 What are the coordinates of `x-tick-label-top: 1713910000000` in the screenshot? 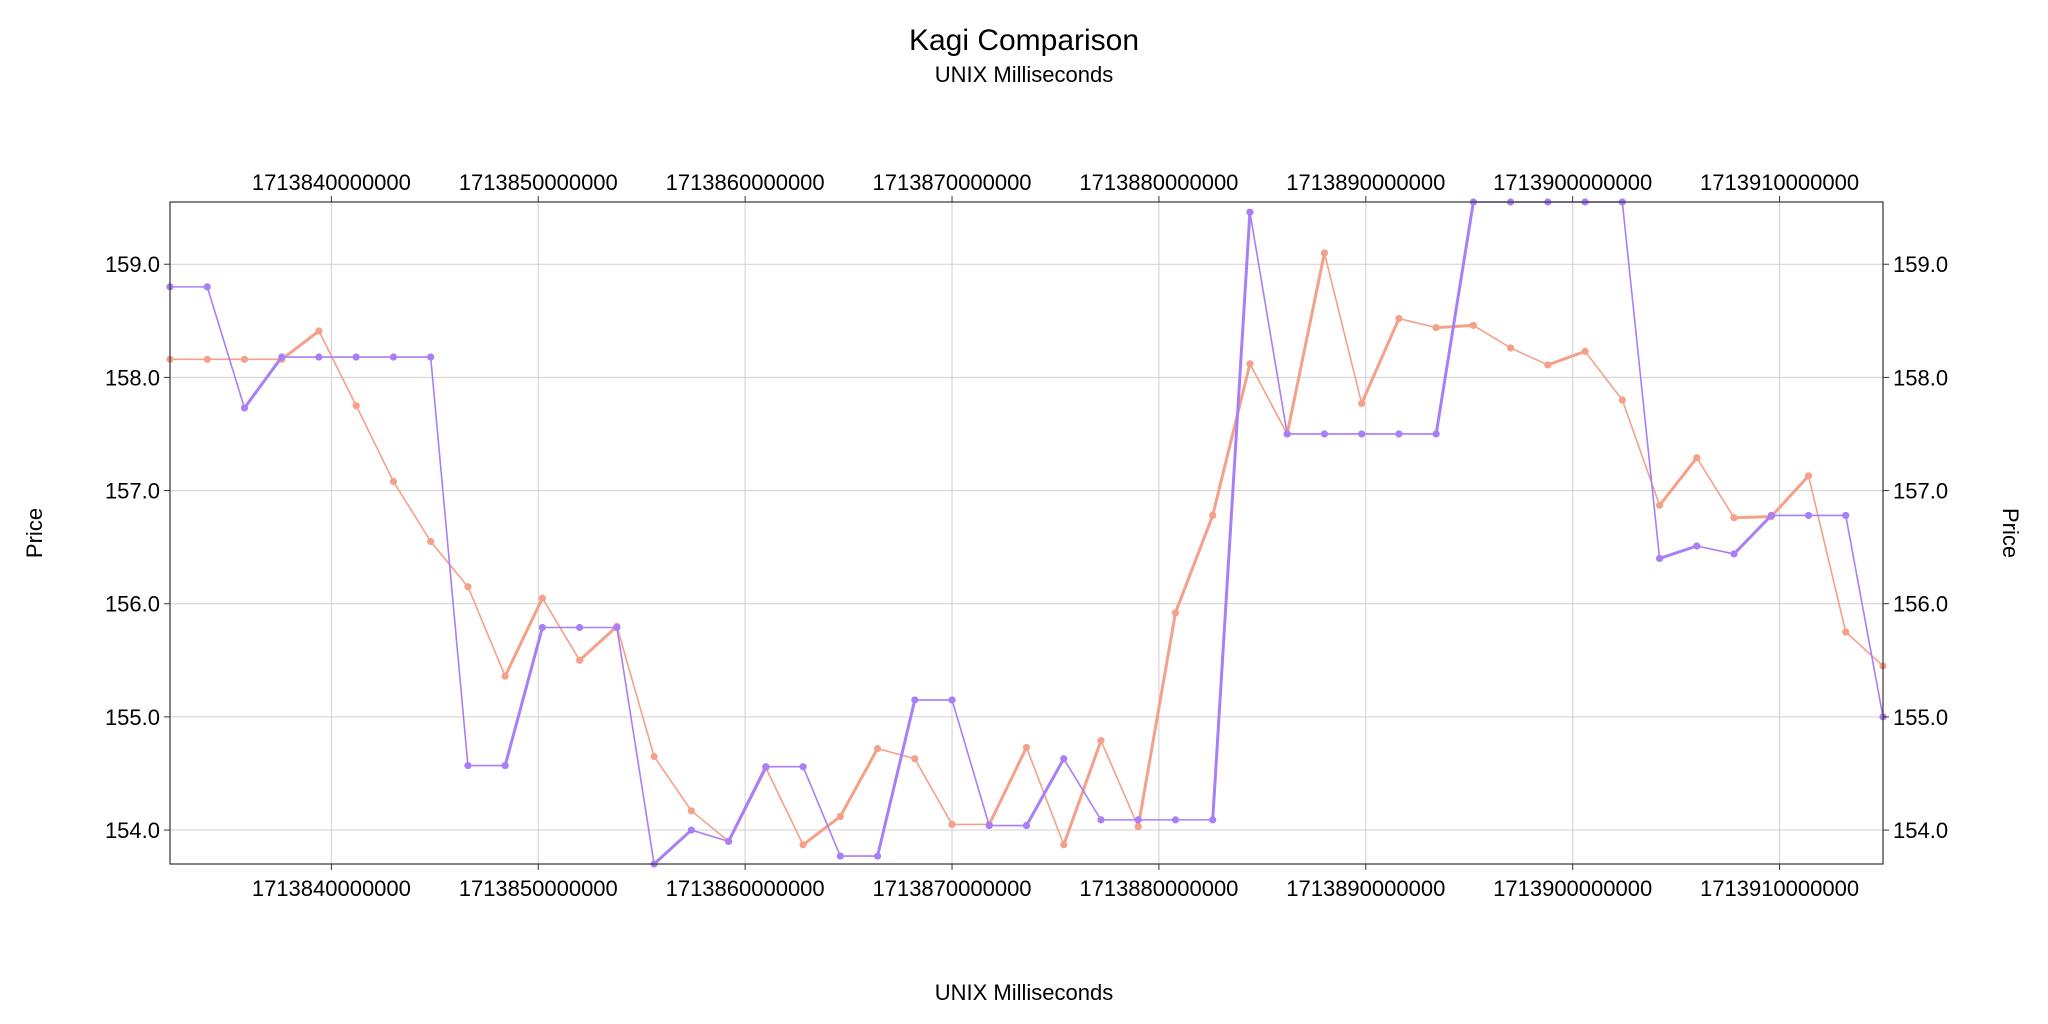 It's located at (1779, 182).